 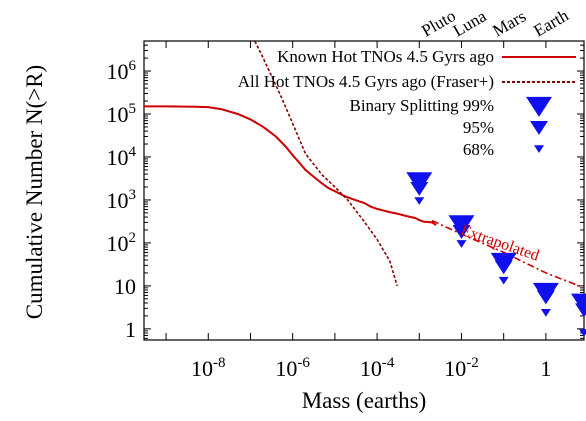 What do you see at coordinates (545, 368) in the screenshot?
I see `x-tick-label: 1` at bounding box center [545, 368].